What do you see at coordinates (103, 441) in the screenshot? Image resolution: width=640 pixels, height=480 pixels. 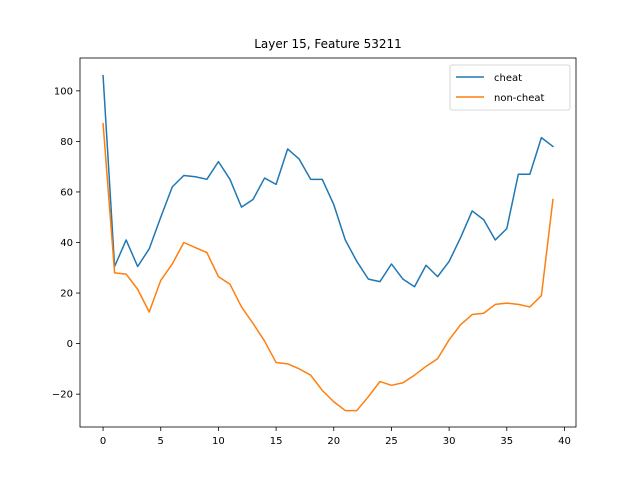 I see `x-tick-label: 0` at bounding box center [103, 441].